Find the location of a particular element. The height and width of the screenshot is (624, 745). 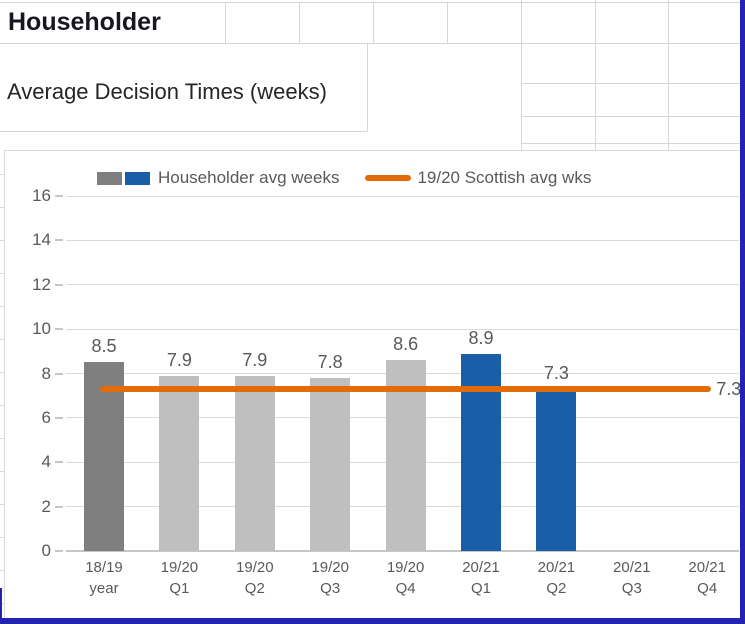

cell-sheet-title: Householder is located at coordinates (84, 22).